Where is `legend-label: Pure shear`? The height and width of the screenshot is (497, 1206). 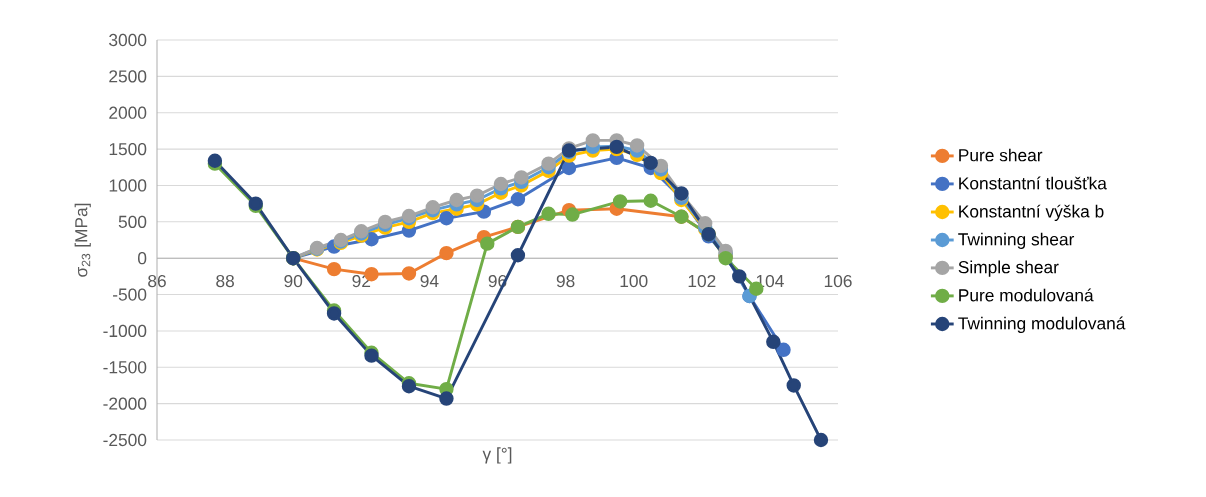 legend-label: Pure shear is located at coordinates (1001, 155).